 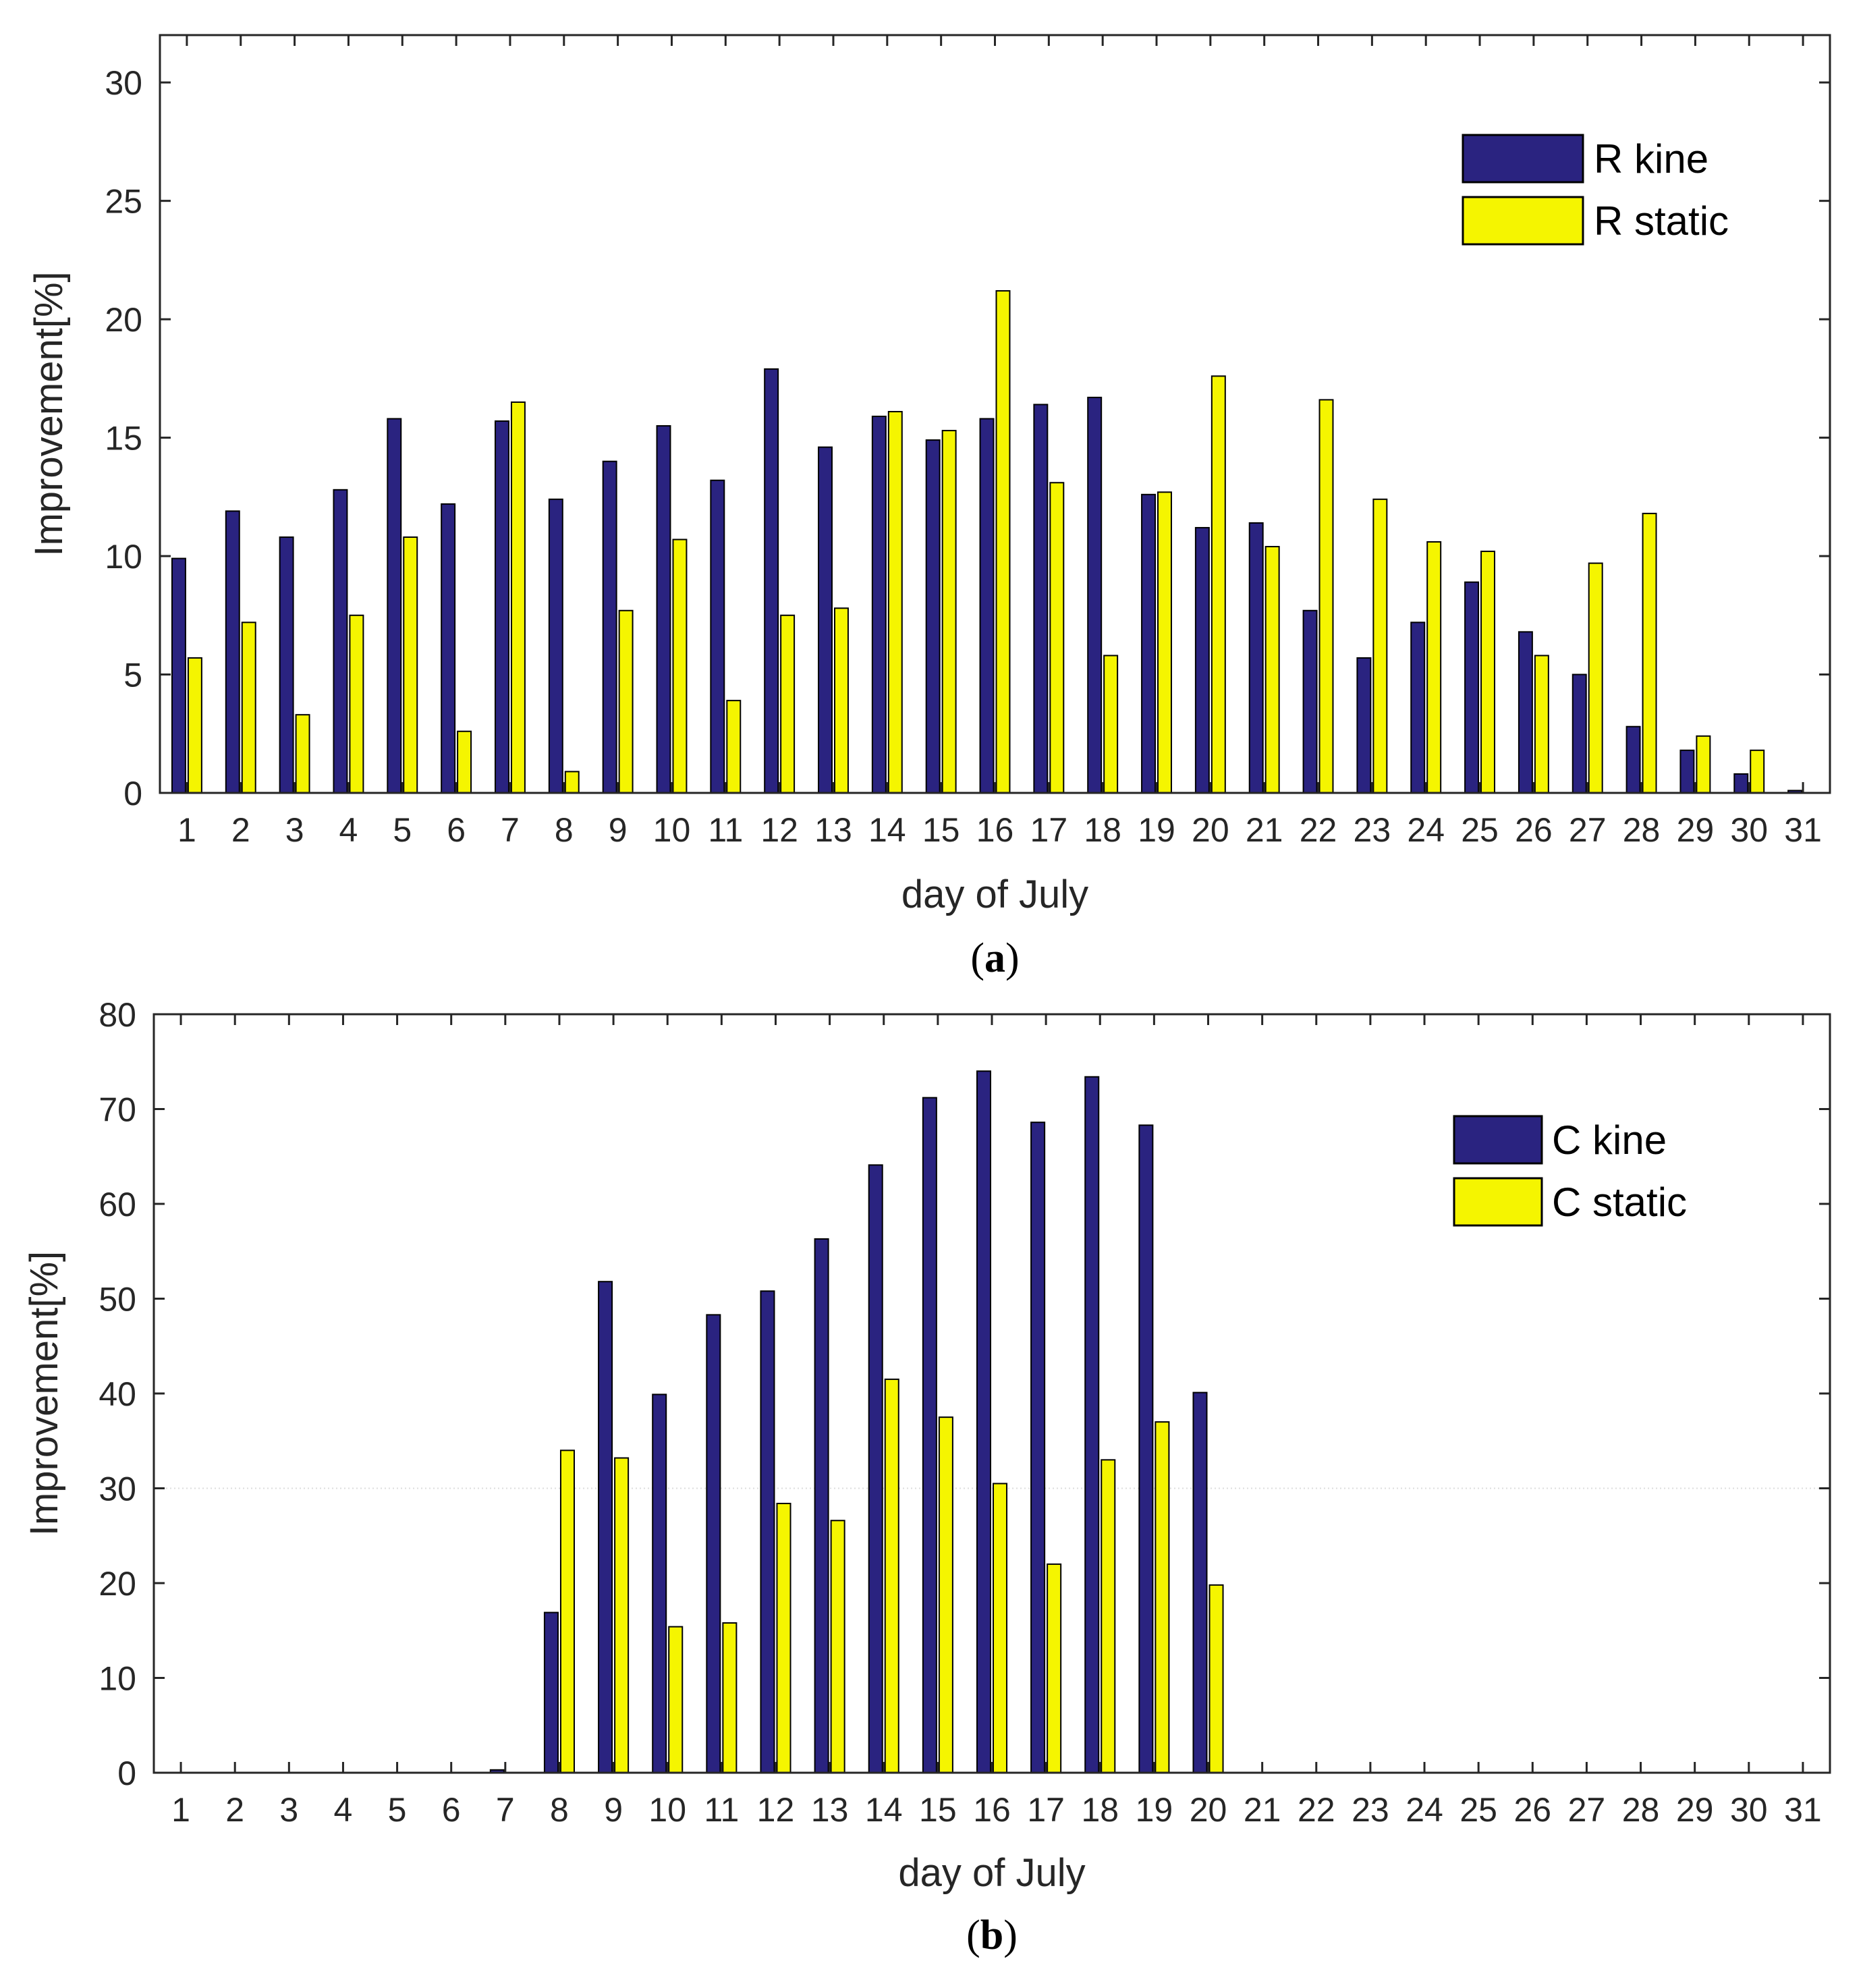 I want to click on x-tick-label: 2, so click(x=234, y=1810).